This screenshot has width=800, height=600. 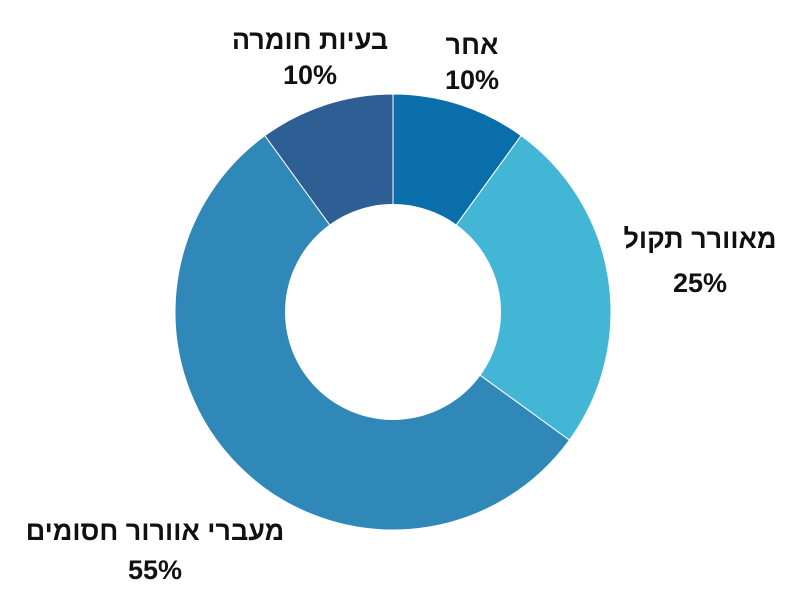 What do you see at coordinates (155, 570) in the screenshot?
I see `slice-label-value-blocked-vents: 55%` at bounding box center [155, 570].